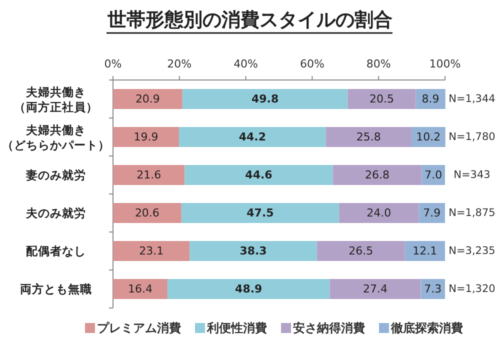  I want to click on text: N=343, so click(472, 175).